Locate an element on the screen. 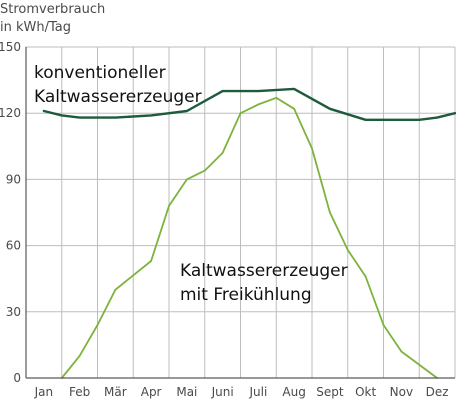 This screenshot has width=456, height=400. x-tick-label: Dez is located at coordinates (437, 392).